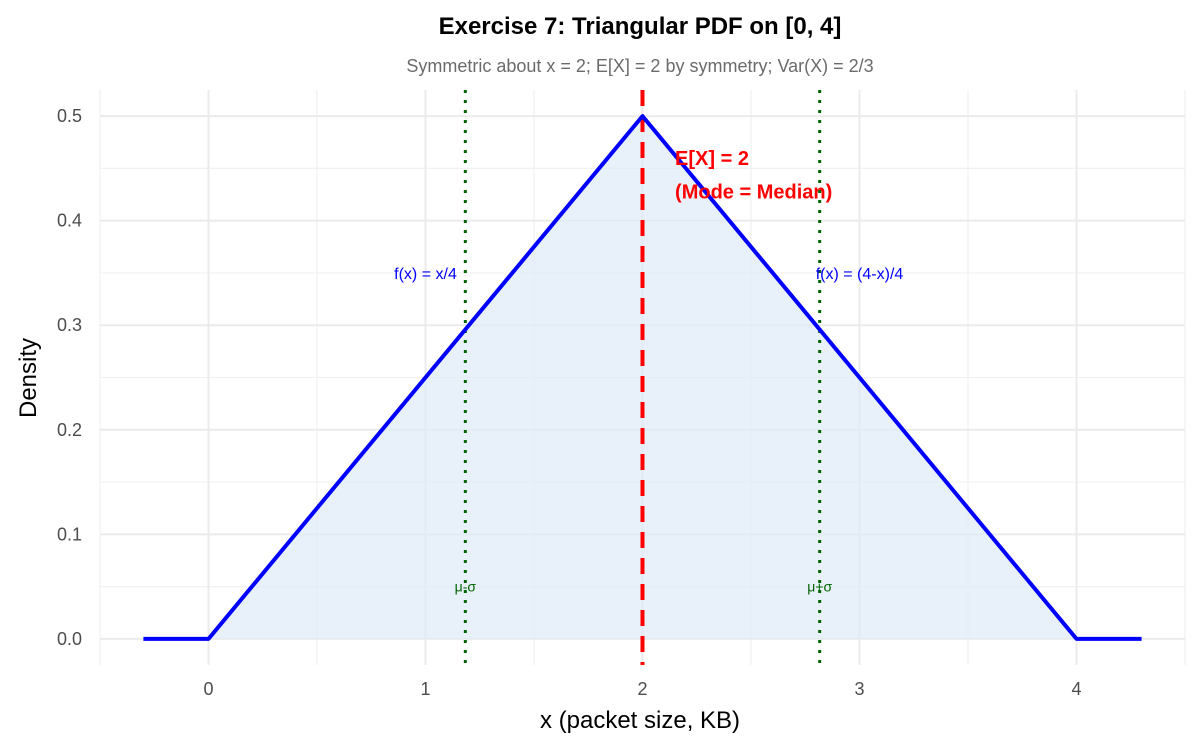 This screenshot has width=1200, height=750. What do you see at coordinates (712, 159) in the screenshot?
I see `mean-label: E[X] = 2` at bounding box center [712, 159].